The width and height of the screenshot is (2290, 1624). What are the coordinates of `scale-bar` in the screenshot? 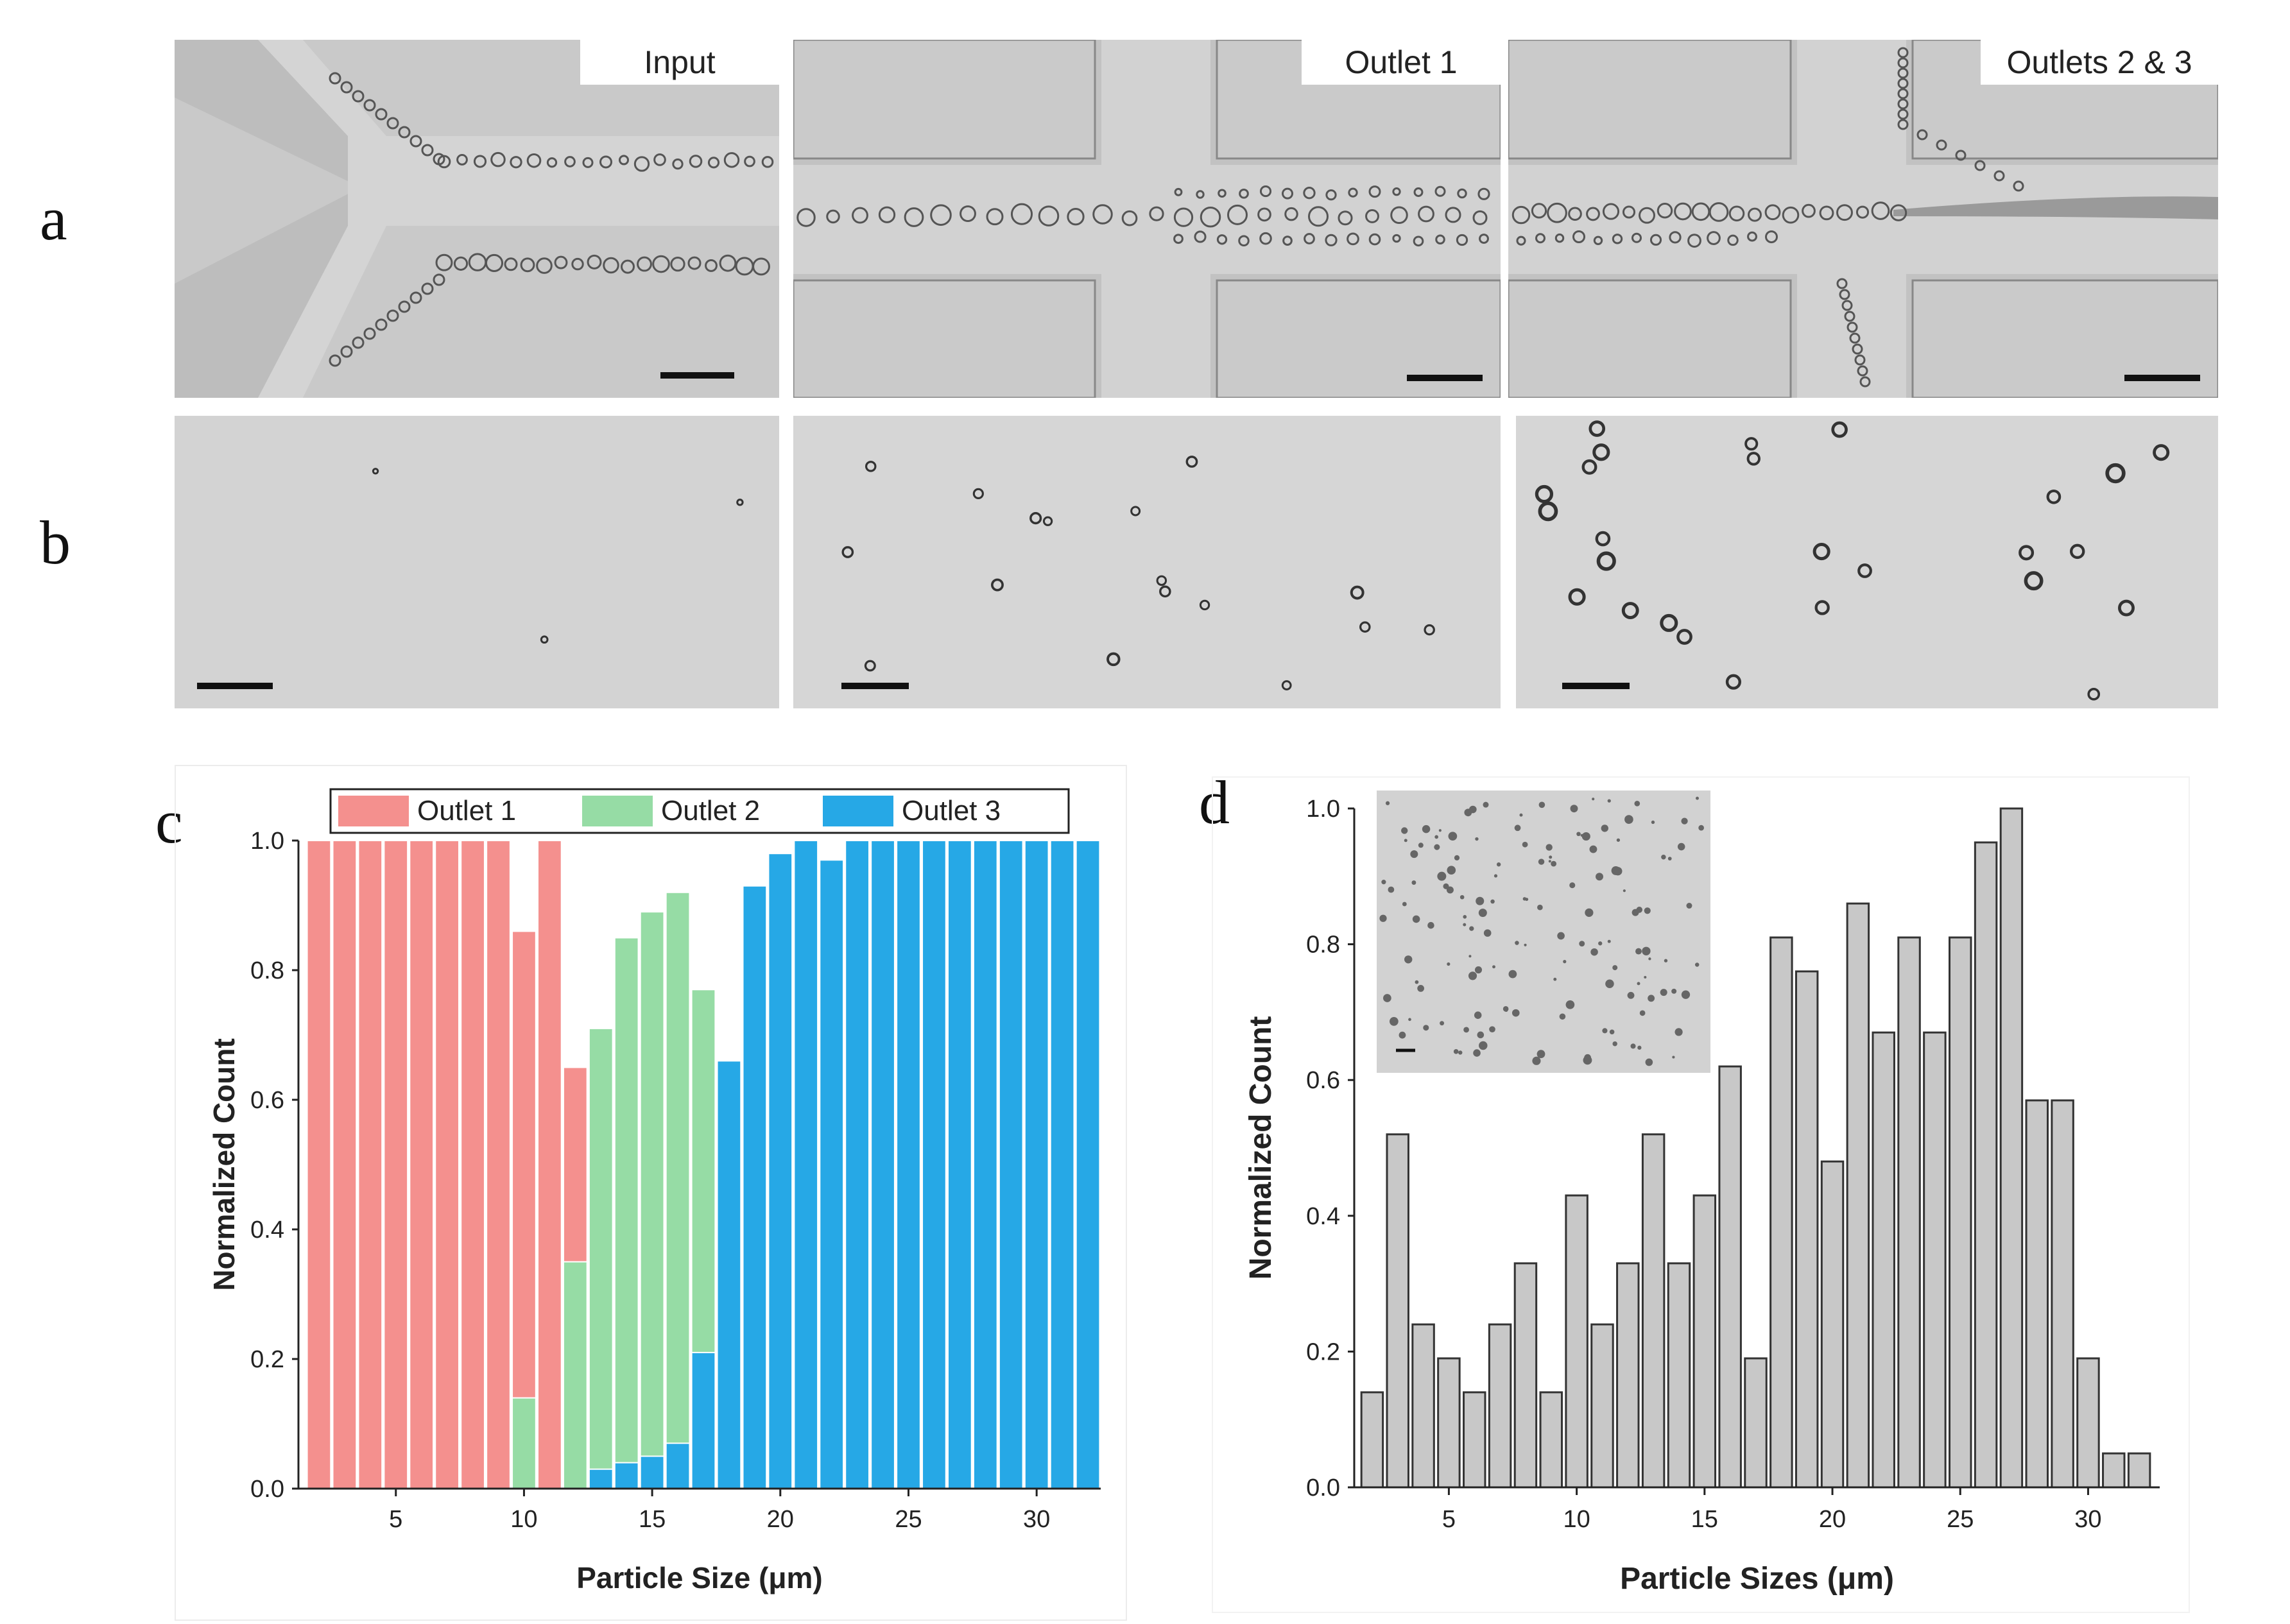 It's located at (875, 686).